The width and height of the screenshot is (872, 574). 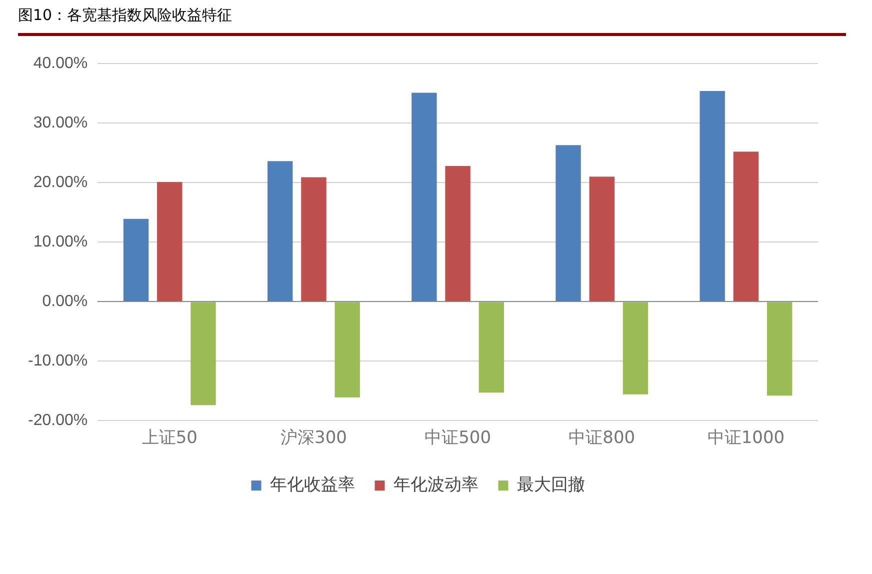 I want to click on legend-label: 年化收益率, so click(x=312, y=484).